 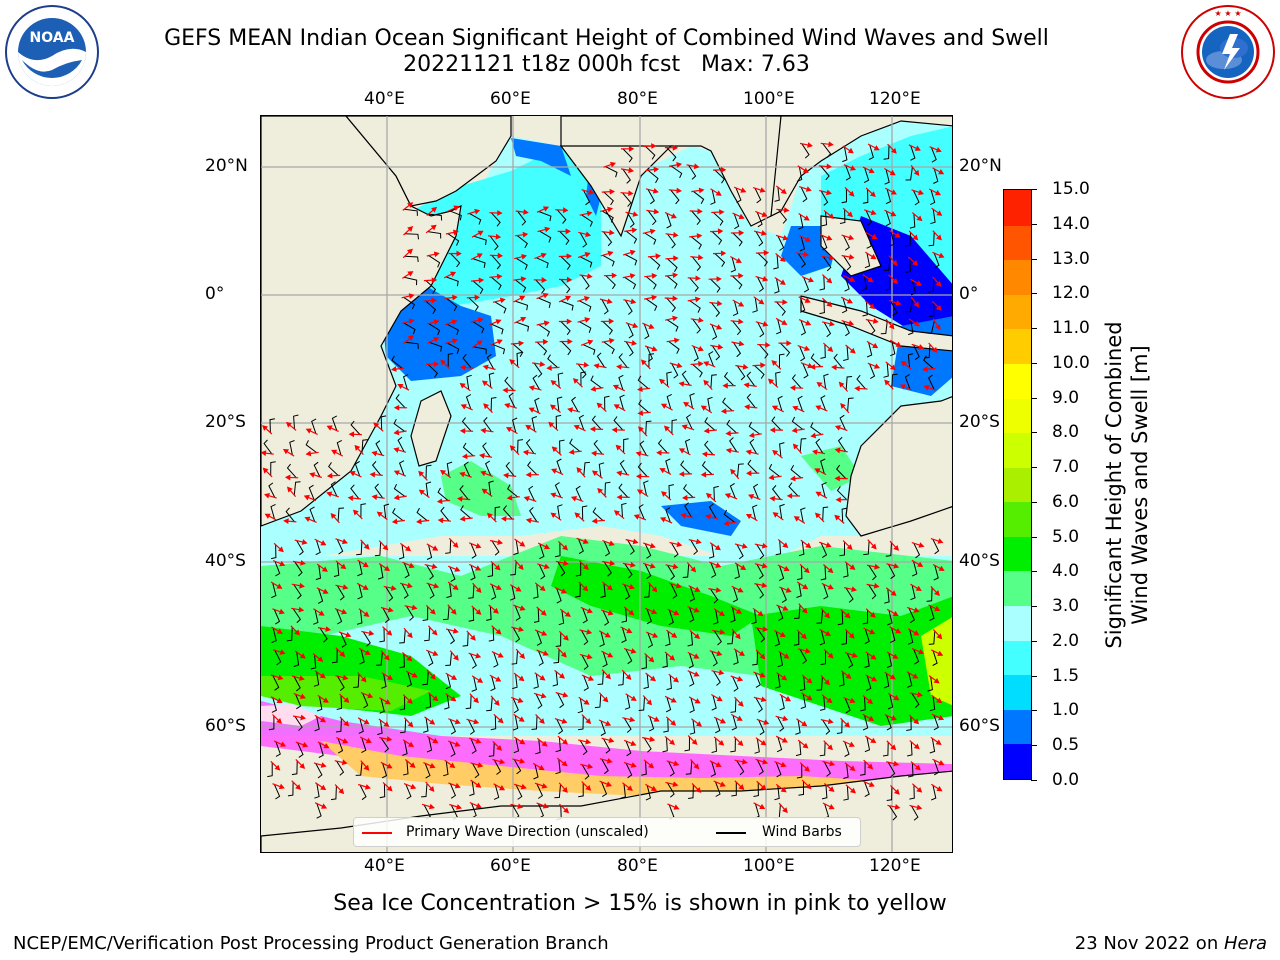 What do you see at coordinates (1017, 346) in the screenshot?
I see `colorbar-segment` at bounding box center [1017, 346].